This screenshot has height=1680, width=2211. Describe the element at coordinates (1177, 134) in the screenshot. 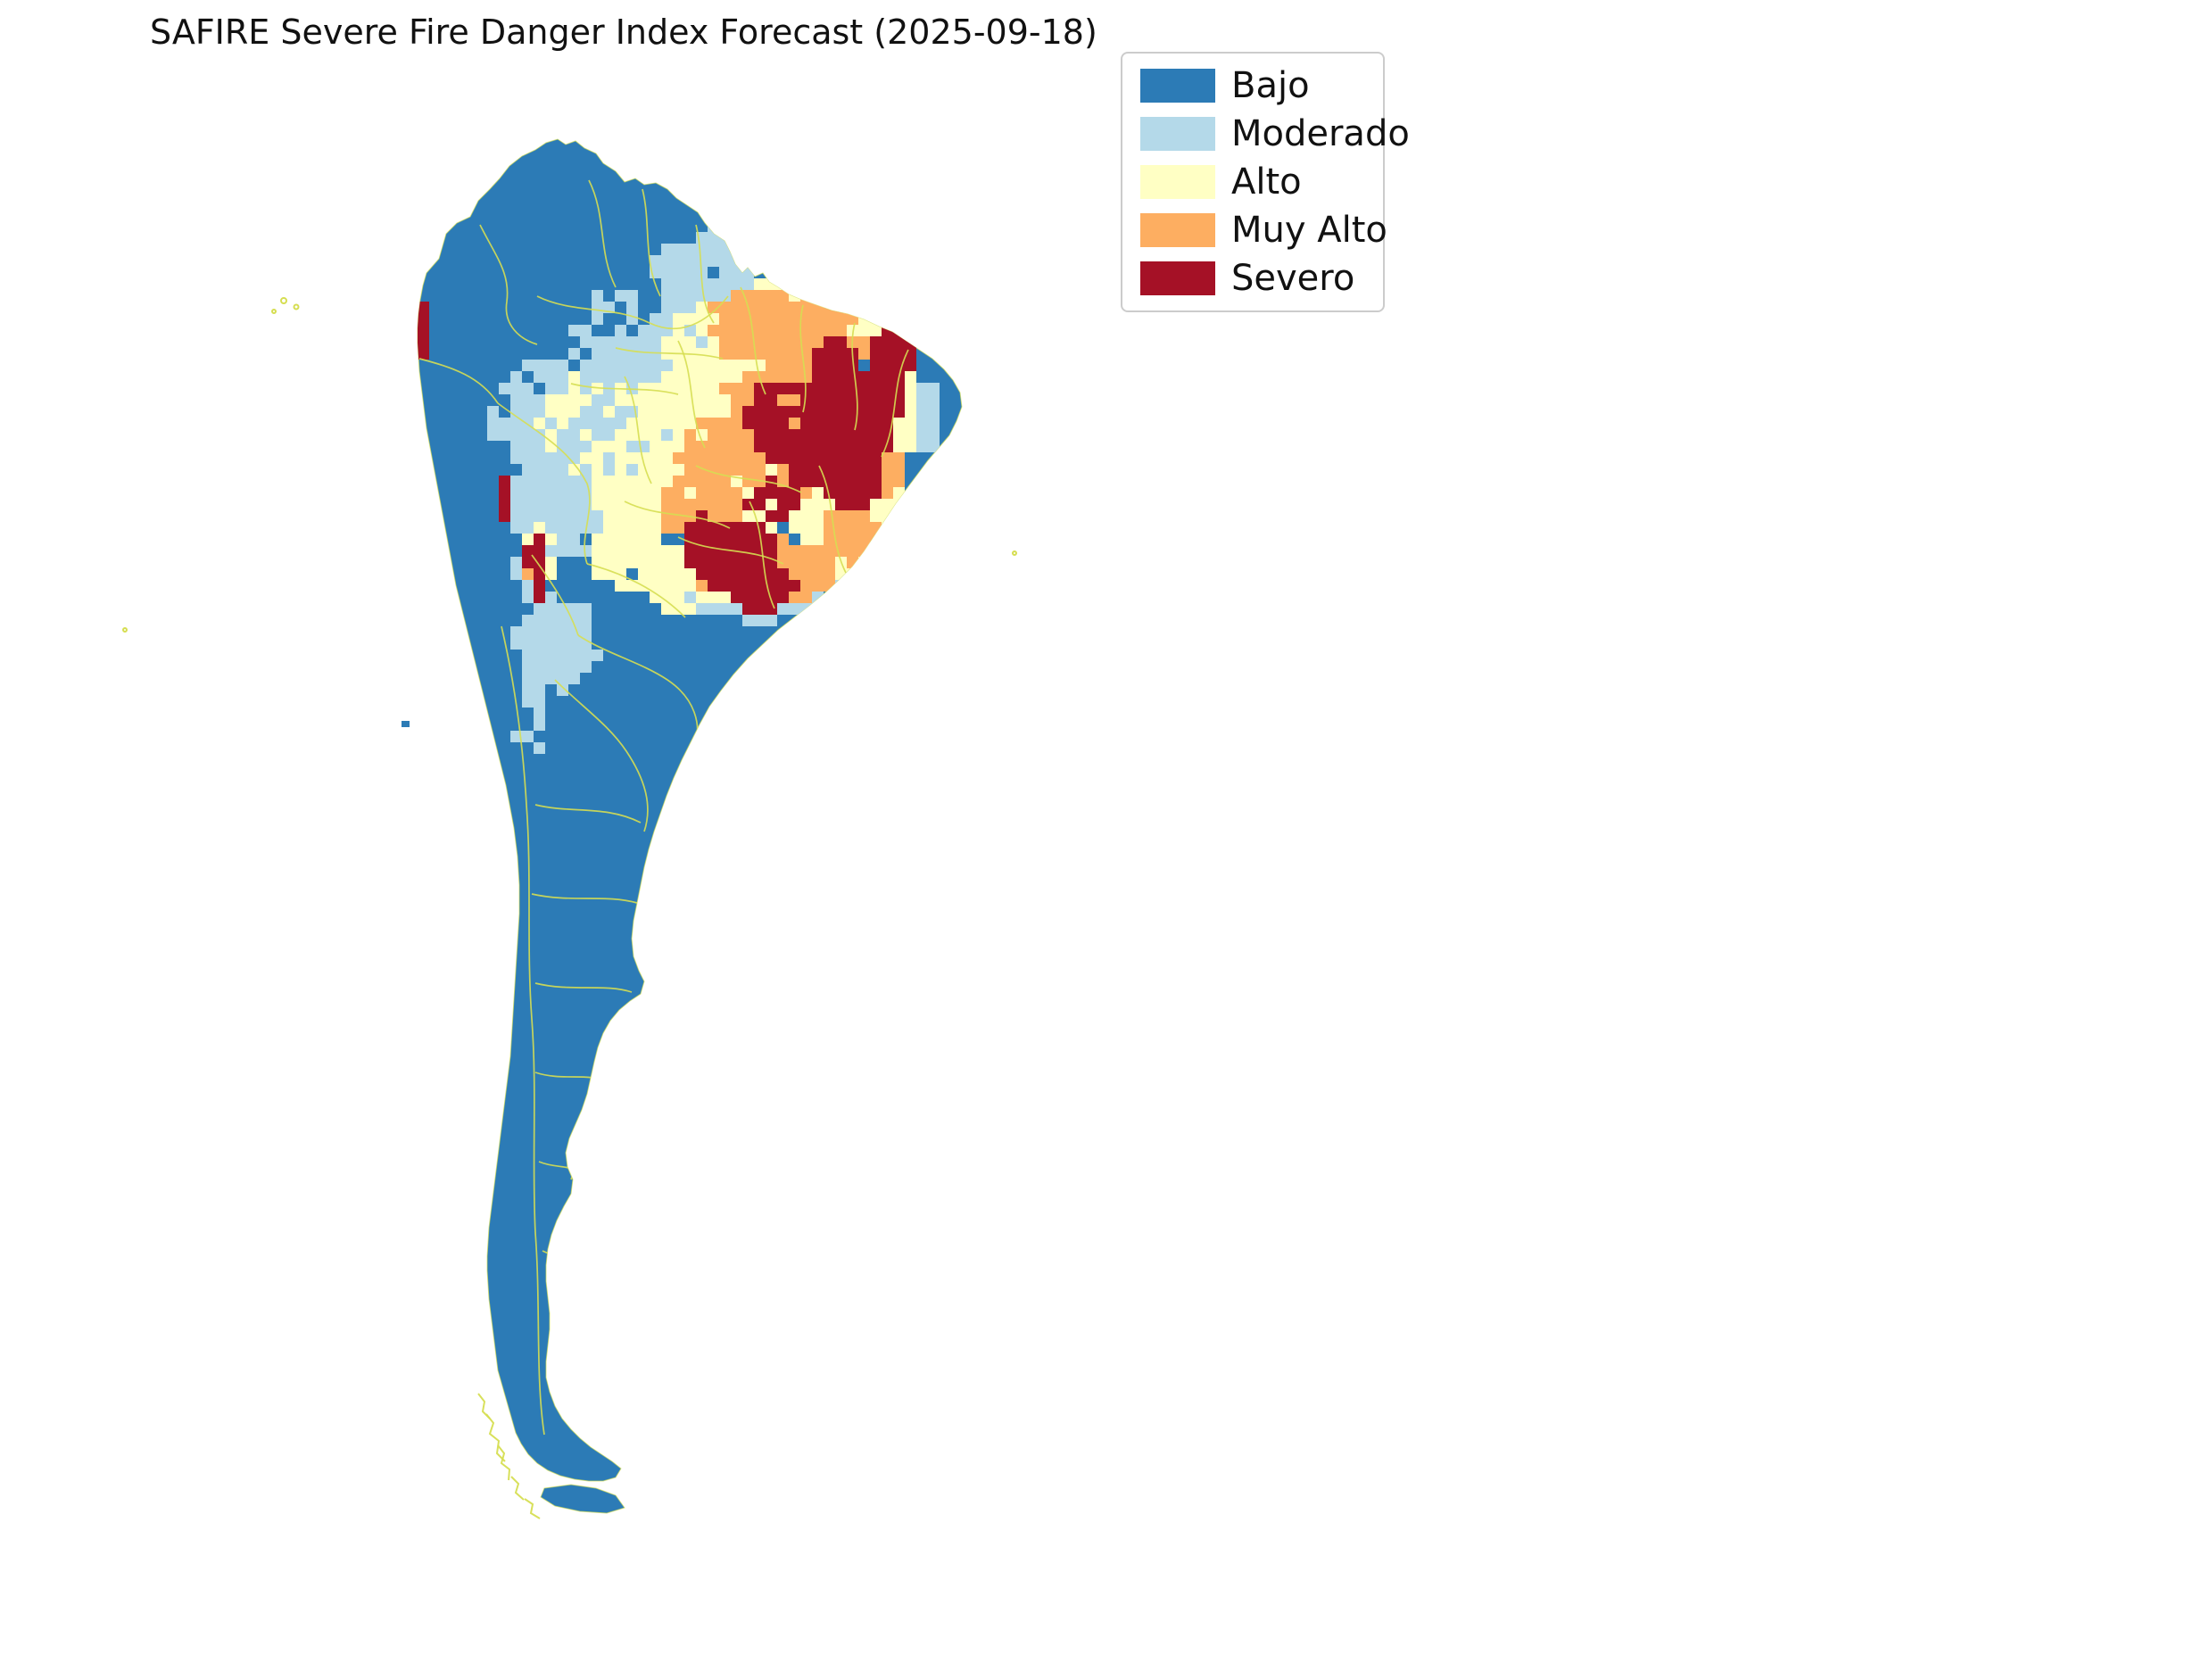

I see `legend-swatch-moderado` at that location.